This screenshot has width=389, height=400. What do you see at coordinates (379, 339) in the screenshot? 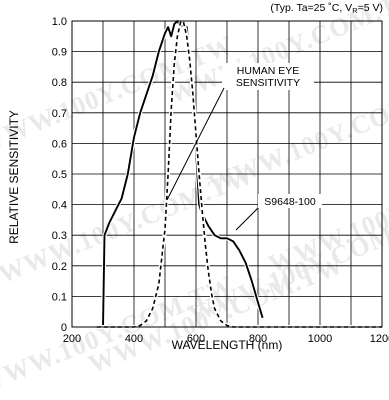
I see `x-tick-label: 1200` at bounding box center [379, 339].